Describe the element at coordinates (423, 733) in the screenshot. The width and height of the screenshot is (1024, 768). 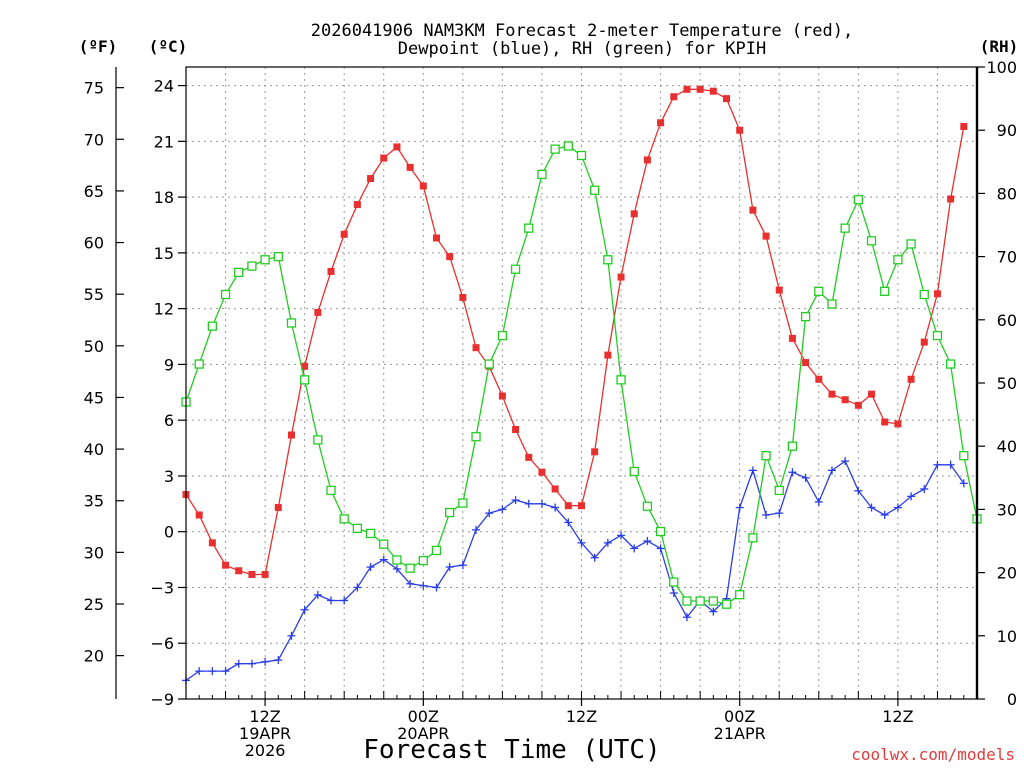
I see `x-tick-label: 20APR` at that location.